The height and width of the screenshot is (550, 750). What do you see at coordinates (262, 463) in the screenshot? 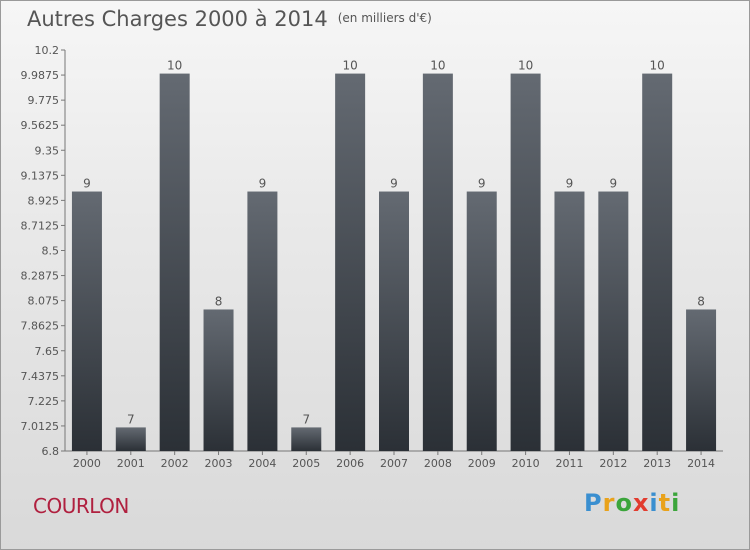
I see `x-tick-label: 2004` at bounding box center [262, 463].